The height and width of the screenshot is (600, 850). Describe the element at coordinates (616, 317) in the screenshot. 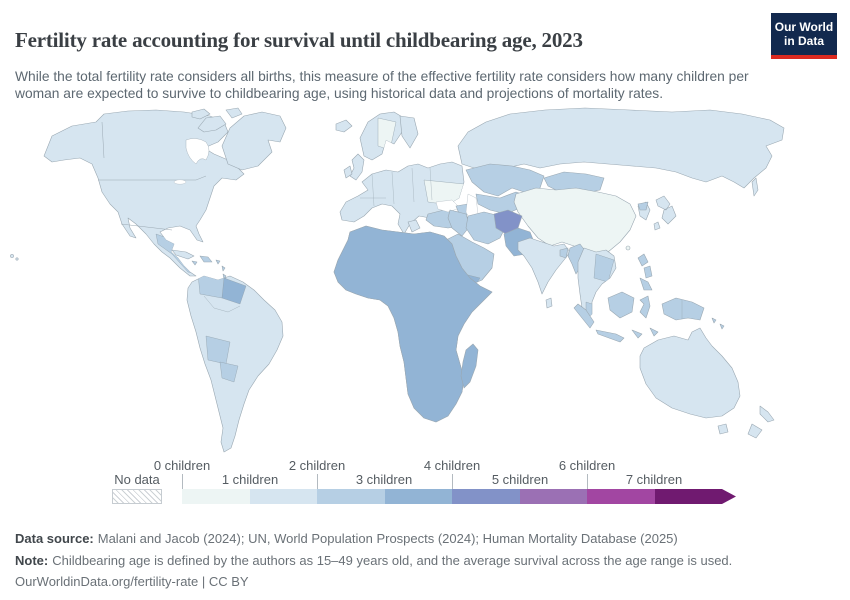

I see `country-indonesia` at that location.